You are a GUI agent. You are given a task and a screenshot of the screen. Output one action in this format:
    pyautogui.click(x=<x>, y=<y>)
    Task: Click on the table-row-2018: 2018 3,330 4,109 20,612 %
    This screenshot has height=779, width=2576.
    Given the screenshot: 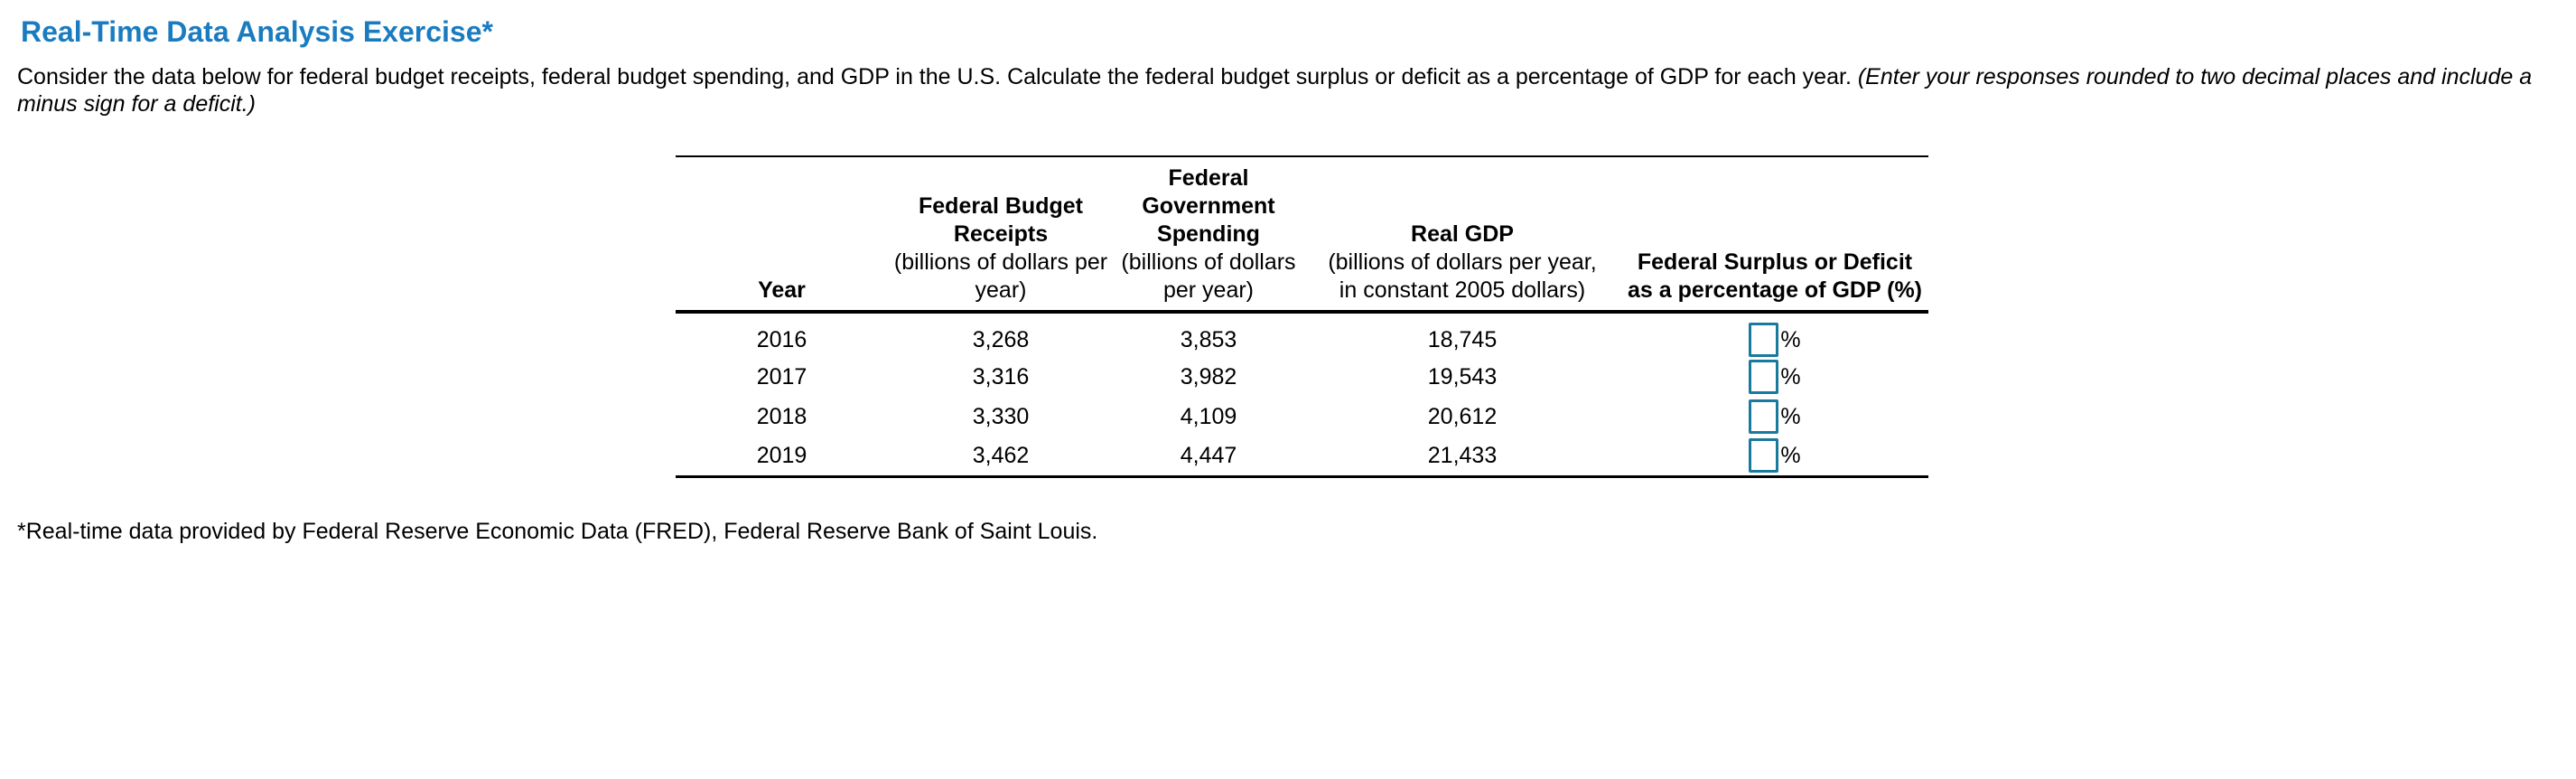 What is the action you would take?
    pyautogui.click(x=1302, y=416)
    